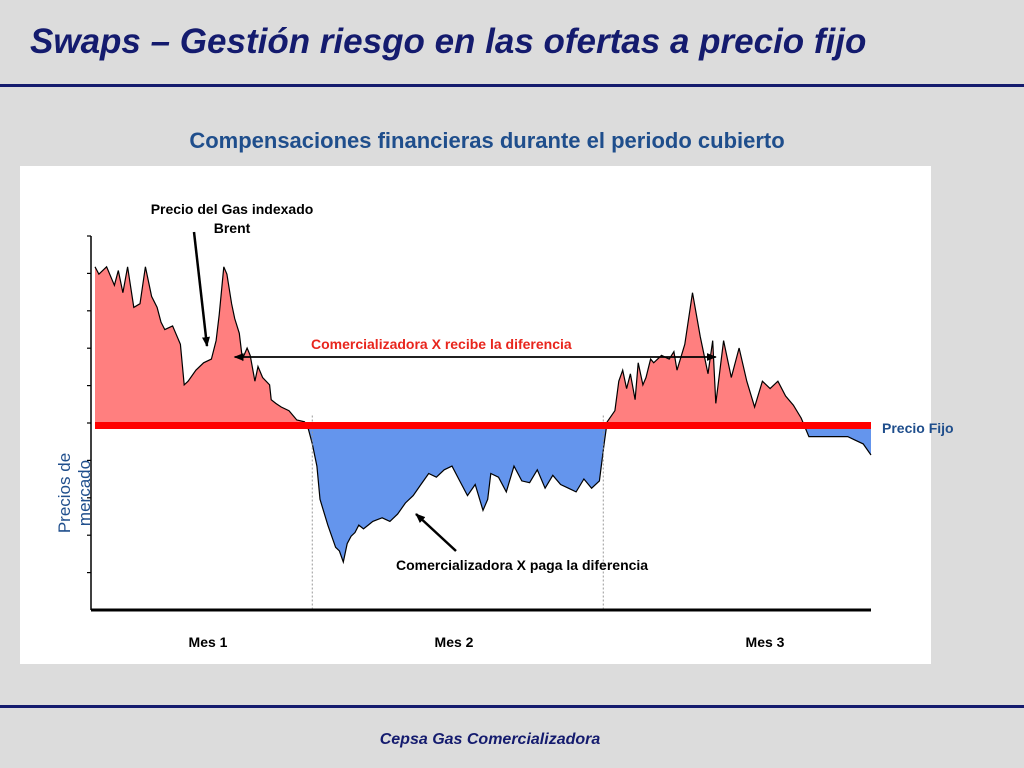 This screenshot has height=768, width=1024. What do you see at coordinates (74, 493) in the screenshot?
I see `y-axis-label: Precios de mercado` at bounding box center [74, 493].